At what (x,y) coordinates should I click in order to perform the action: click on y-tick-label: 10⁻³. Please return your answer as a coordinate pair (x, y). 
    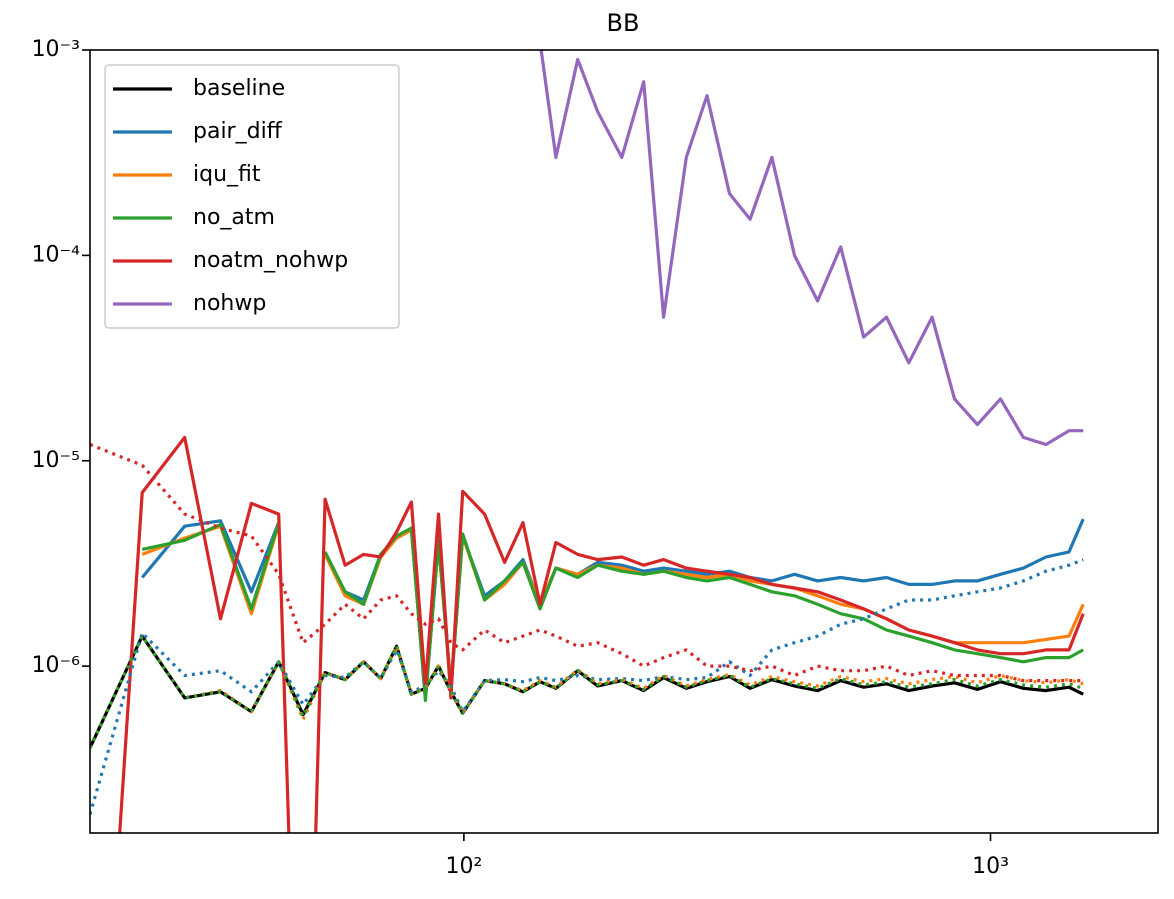
    Looking at the image, I should click on (56, 49).